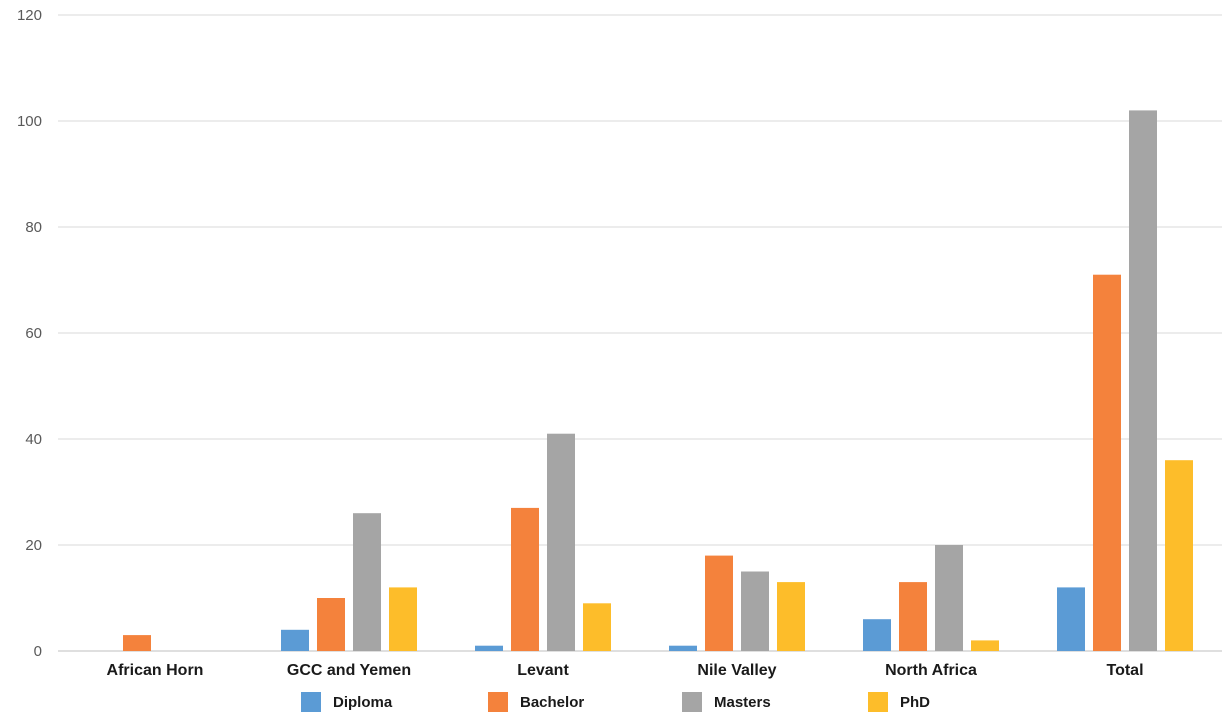 This screenshot has width=1224, height=715. What do you see at coordinates (363, 702) in the screenshot?
I see `legend-label-diploma: Diploma` at bounding box center [363, 702].